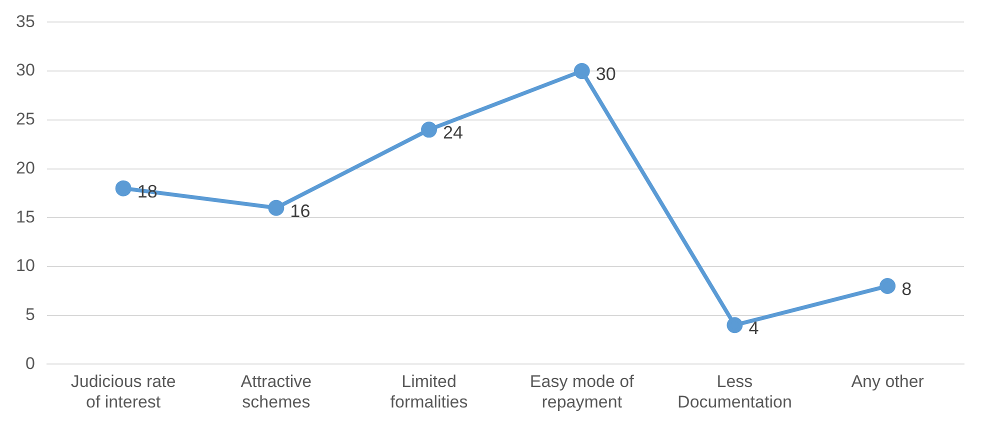  I want to click on x-tick-label: Judicious rate of interest, so click(123, 392).